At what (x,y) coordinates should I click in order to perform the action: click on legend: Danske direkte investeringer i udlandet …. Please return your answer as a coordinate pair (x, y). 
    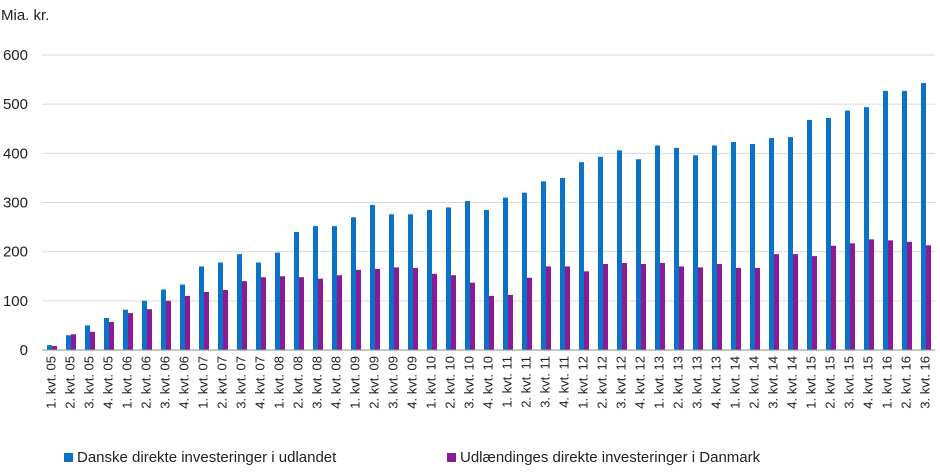
    Looking at the image, I should click on (470, 459).